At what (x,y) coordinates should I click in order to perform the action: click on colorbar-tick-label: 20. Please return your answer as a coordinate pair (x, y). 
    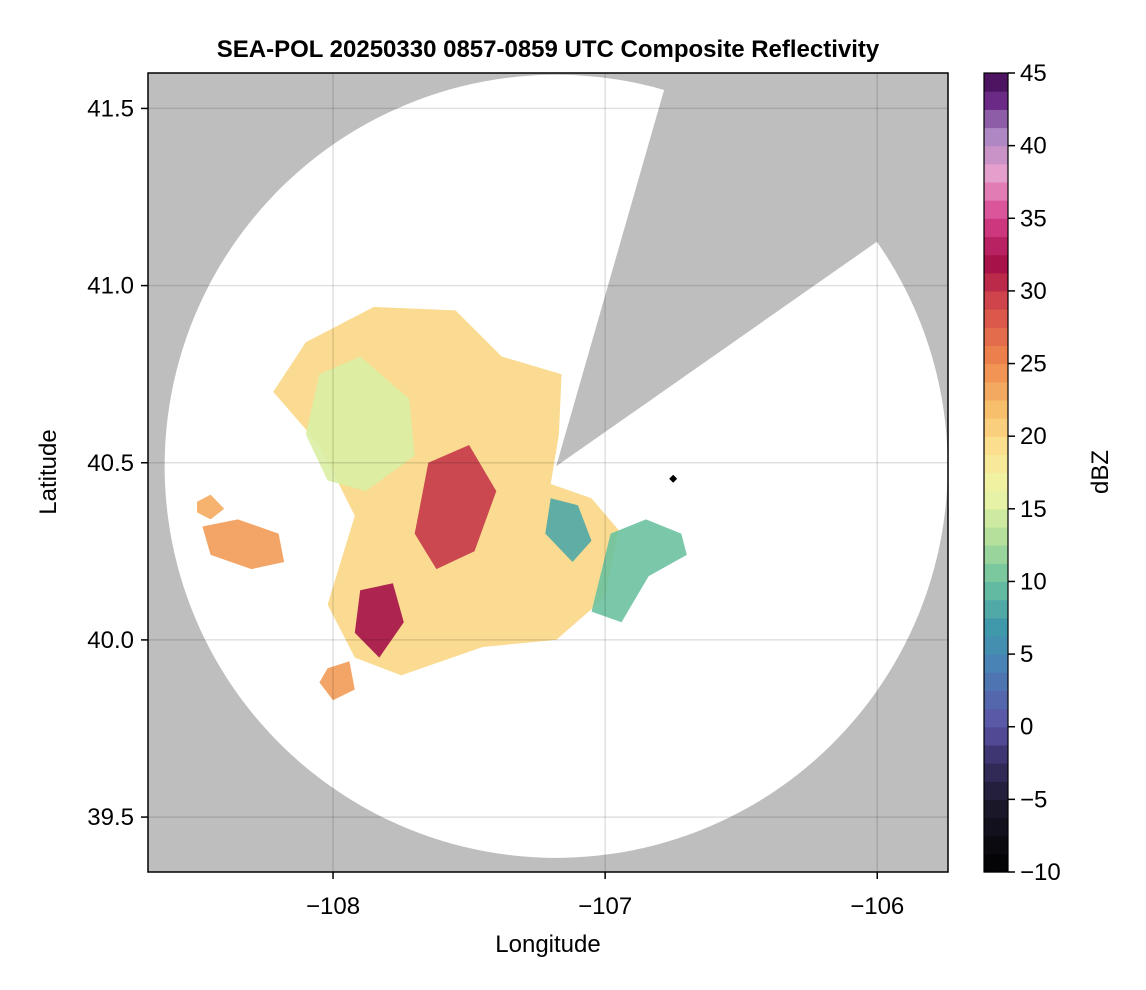
    Looking at the image, I should click on (1033, 436).